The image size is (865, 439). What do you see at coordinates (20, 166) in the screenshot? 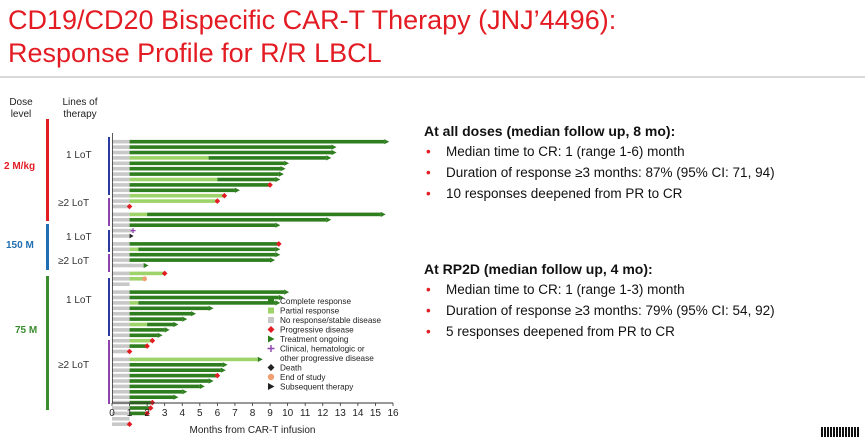
I see `dose-label-2m: 2 M/kg` at bounding box center [20, 166].